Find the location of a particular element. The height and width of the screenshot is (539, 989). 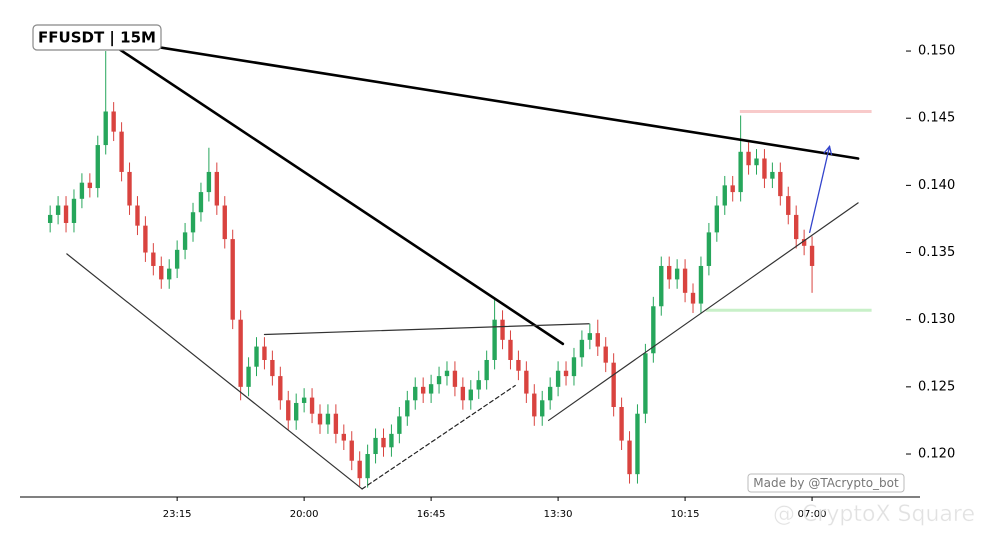

y-tick-label: 0.150 is located at coordinates (936, 51).